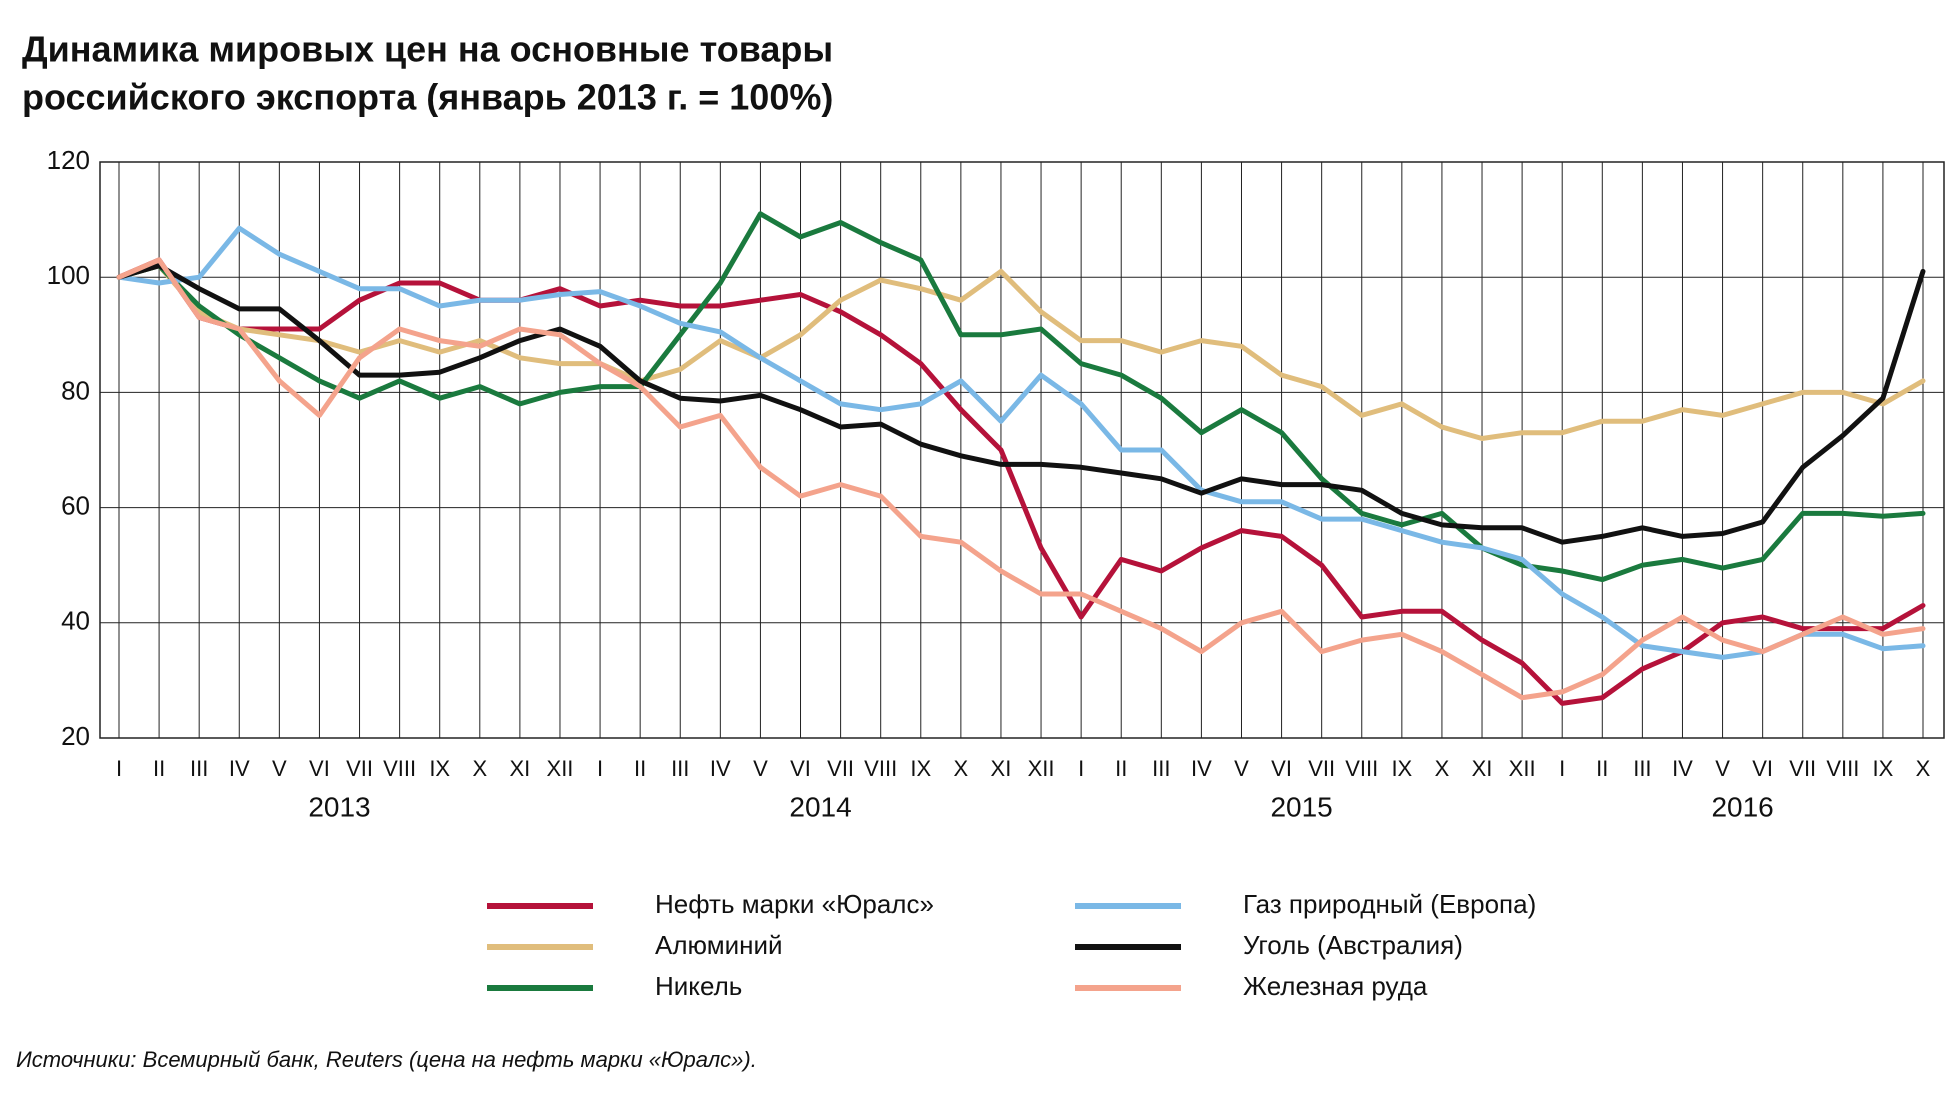  I want to click on legend-label: Алюминий, so click(719, 945).